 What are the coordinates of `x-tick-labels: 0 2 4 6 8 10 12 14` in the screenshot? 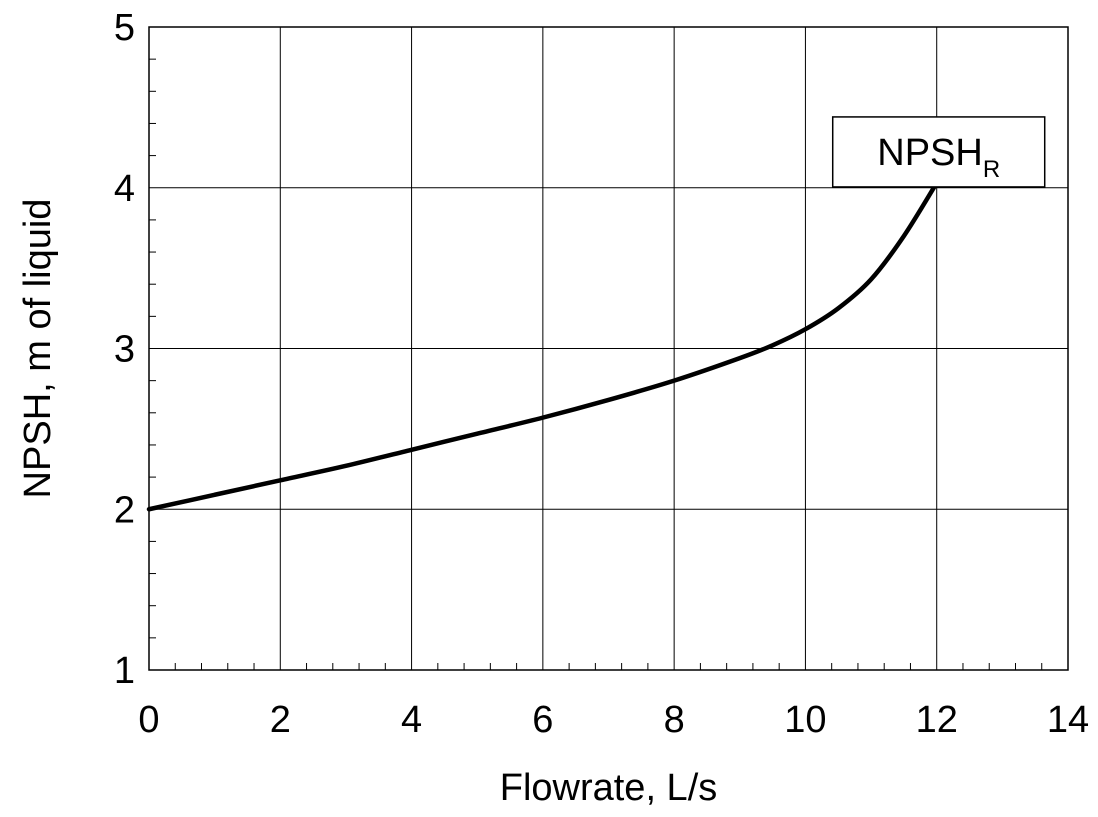 It's located at (613, 720).